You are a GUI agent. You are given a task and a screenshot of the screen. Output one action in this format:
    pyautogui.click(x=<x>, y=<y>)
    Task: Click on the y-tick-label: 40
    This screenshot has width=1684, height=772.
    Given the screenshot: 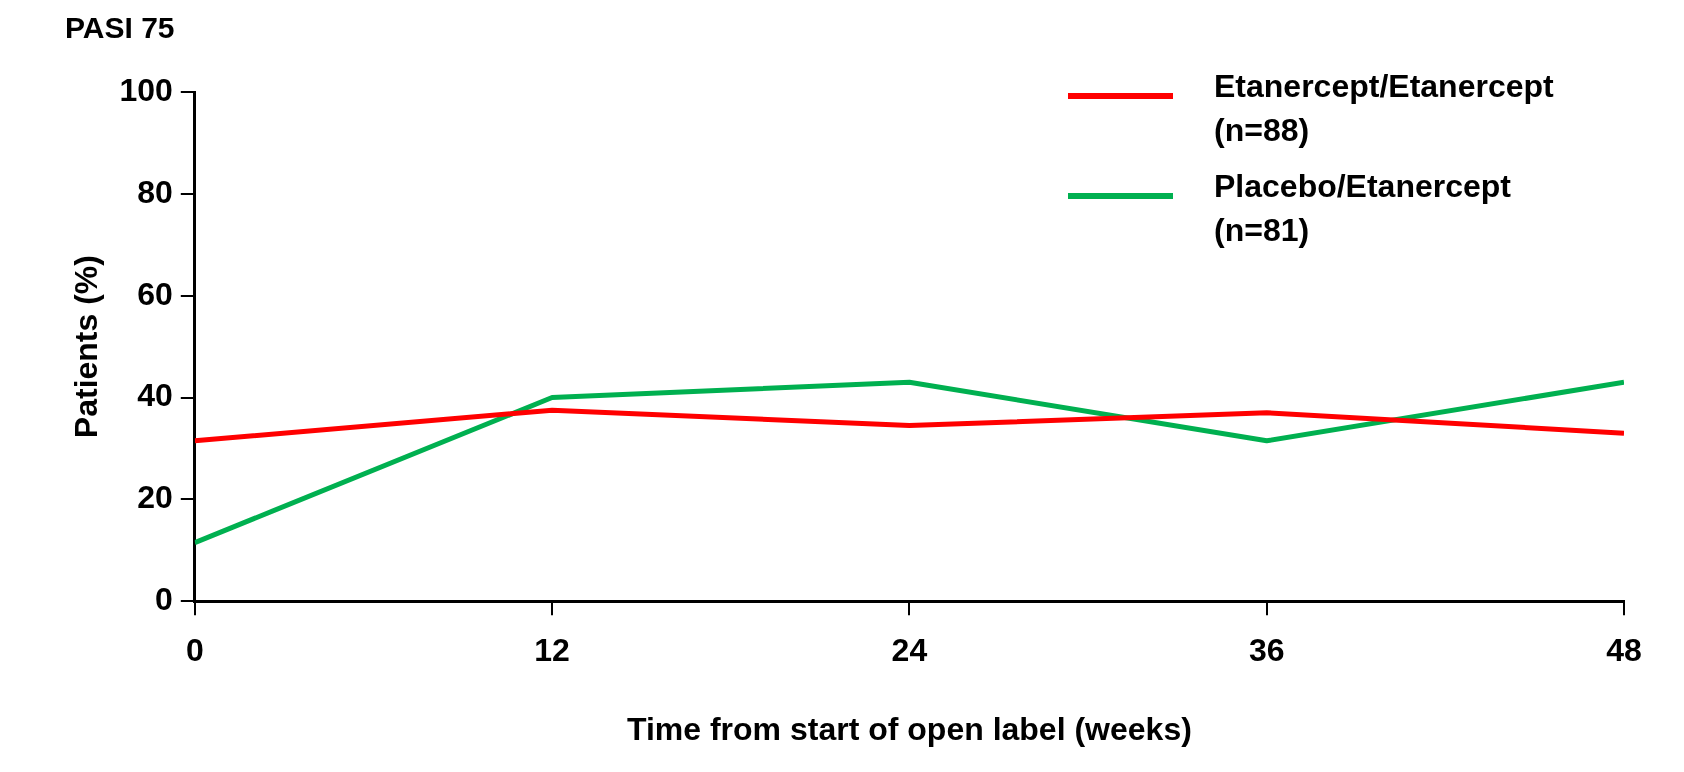 What is the action you would take?
    pyautogui.click(x=155, y=395)
    